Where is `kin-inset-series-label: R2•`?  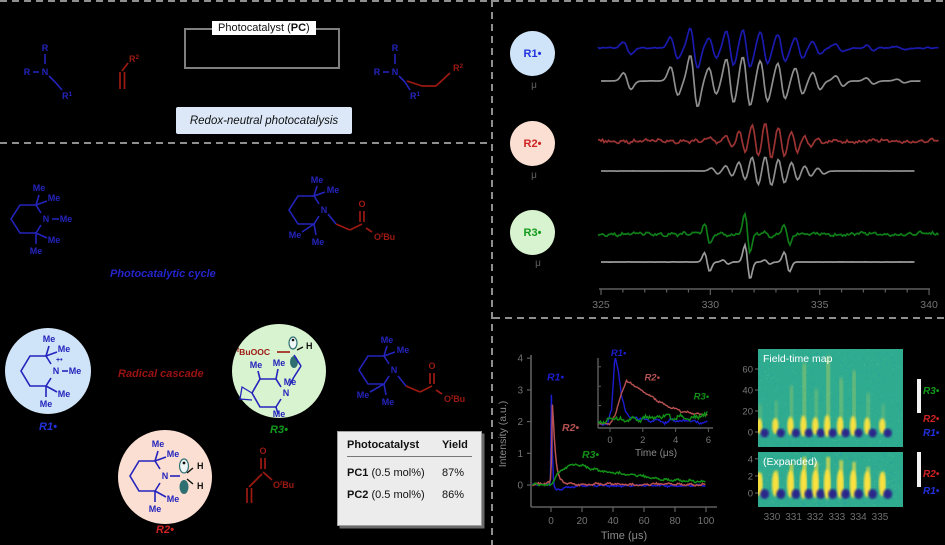
kin-inset-series-label: R2• is located at coordinates (652, 377).